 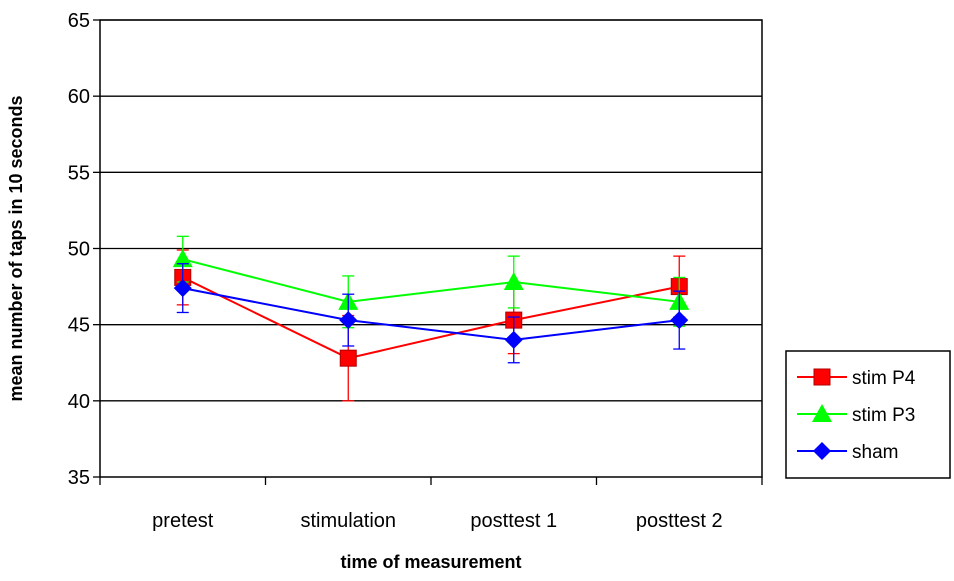 I want to click on y-axis-title: mean number of taps in 10 seconds, so click(x=16, y=248).